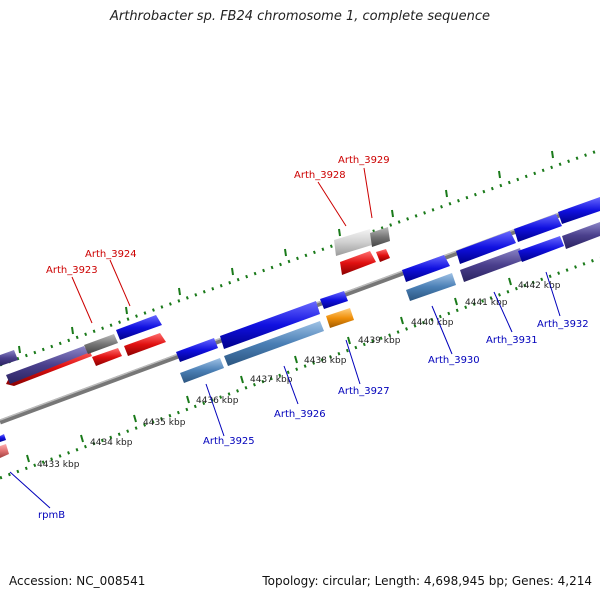 This screenshot has width=600, height=600. Describe the element at coordinates (271, 380) in the screenshot. I see `kbp-label: 4437 kbp` at that location.